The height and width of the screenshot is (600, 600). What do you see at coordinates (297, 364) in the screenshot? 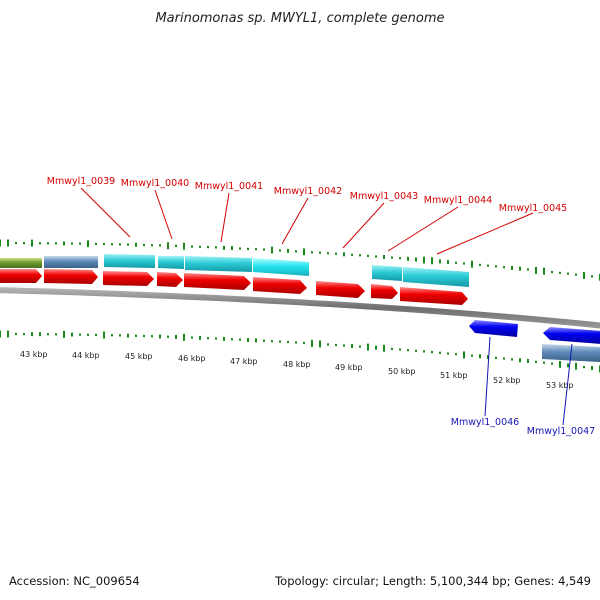
I see `kbp-label: 48 kbp` at bounding box center [297, 364].